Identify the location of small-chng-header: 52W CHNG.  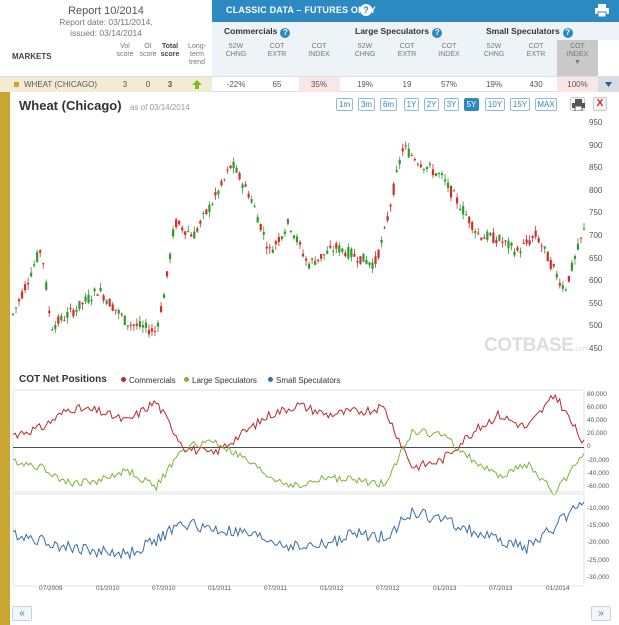
(494, 50).